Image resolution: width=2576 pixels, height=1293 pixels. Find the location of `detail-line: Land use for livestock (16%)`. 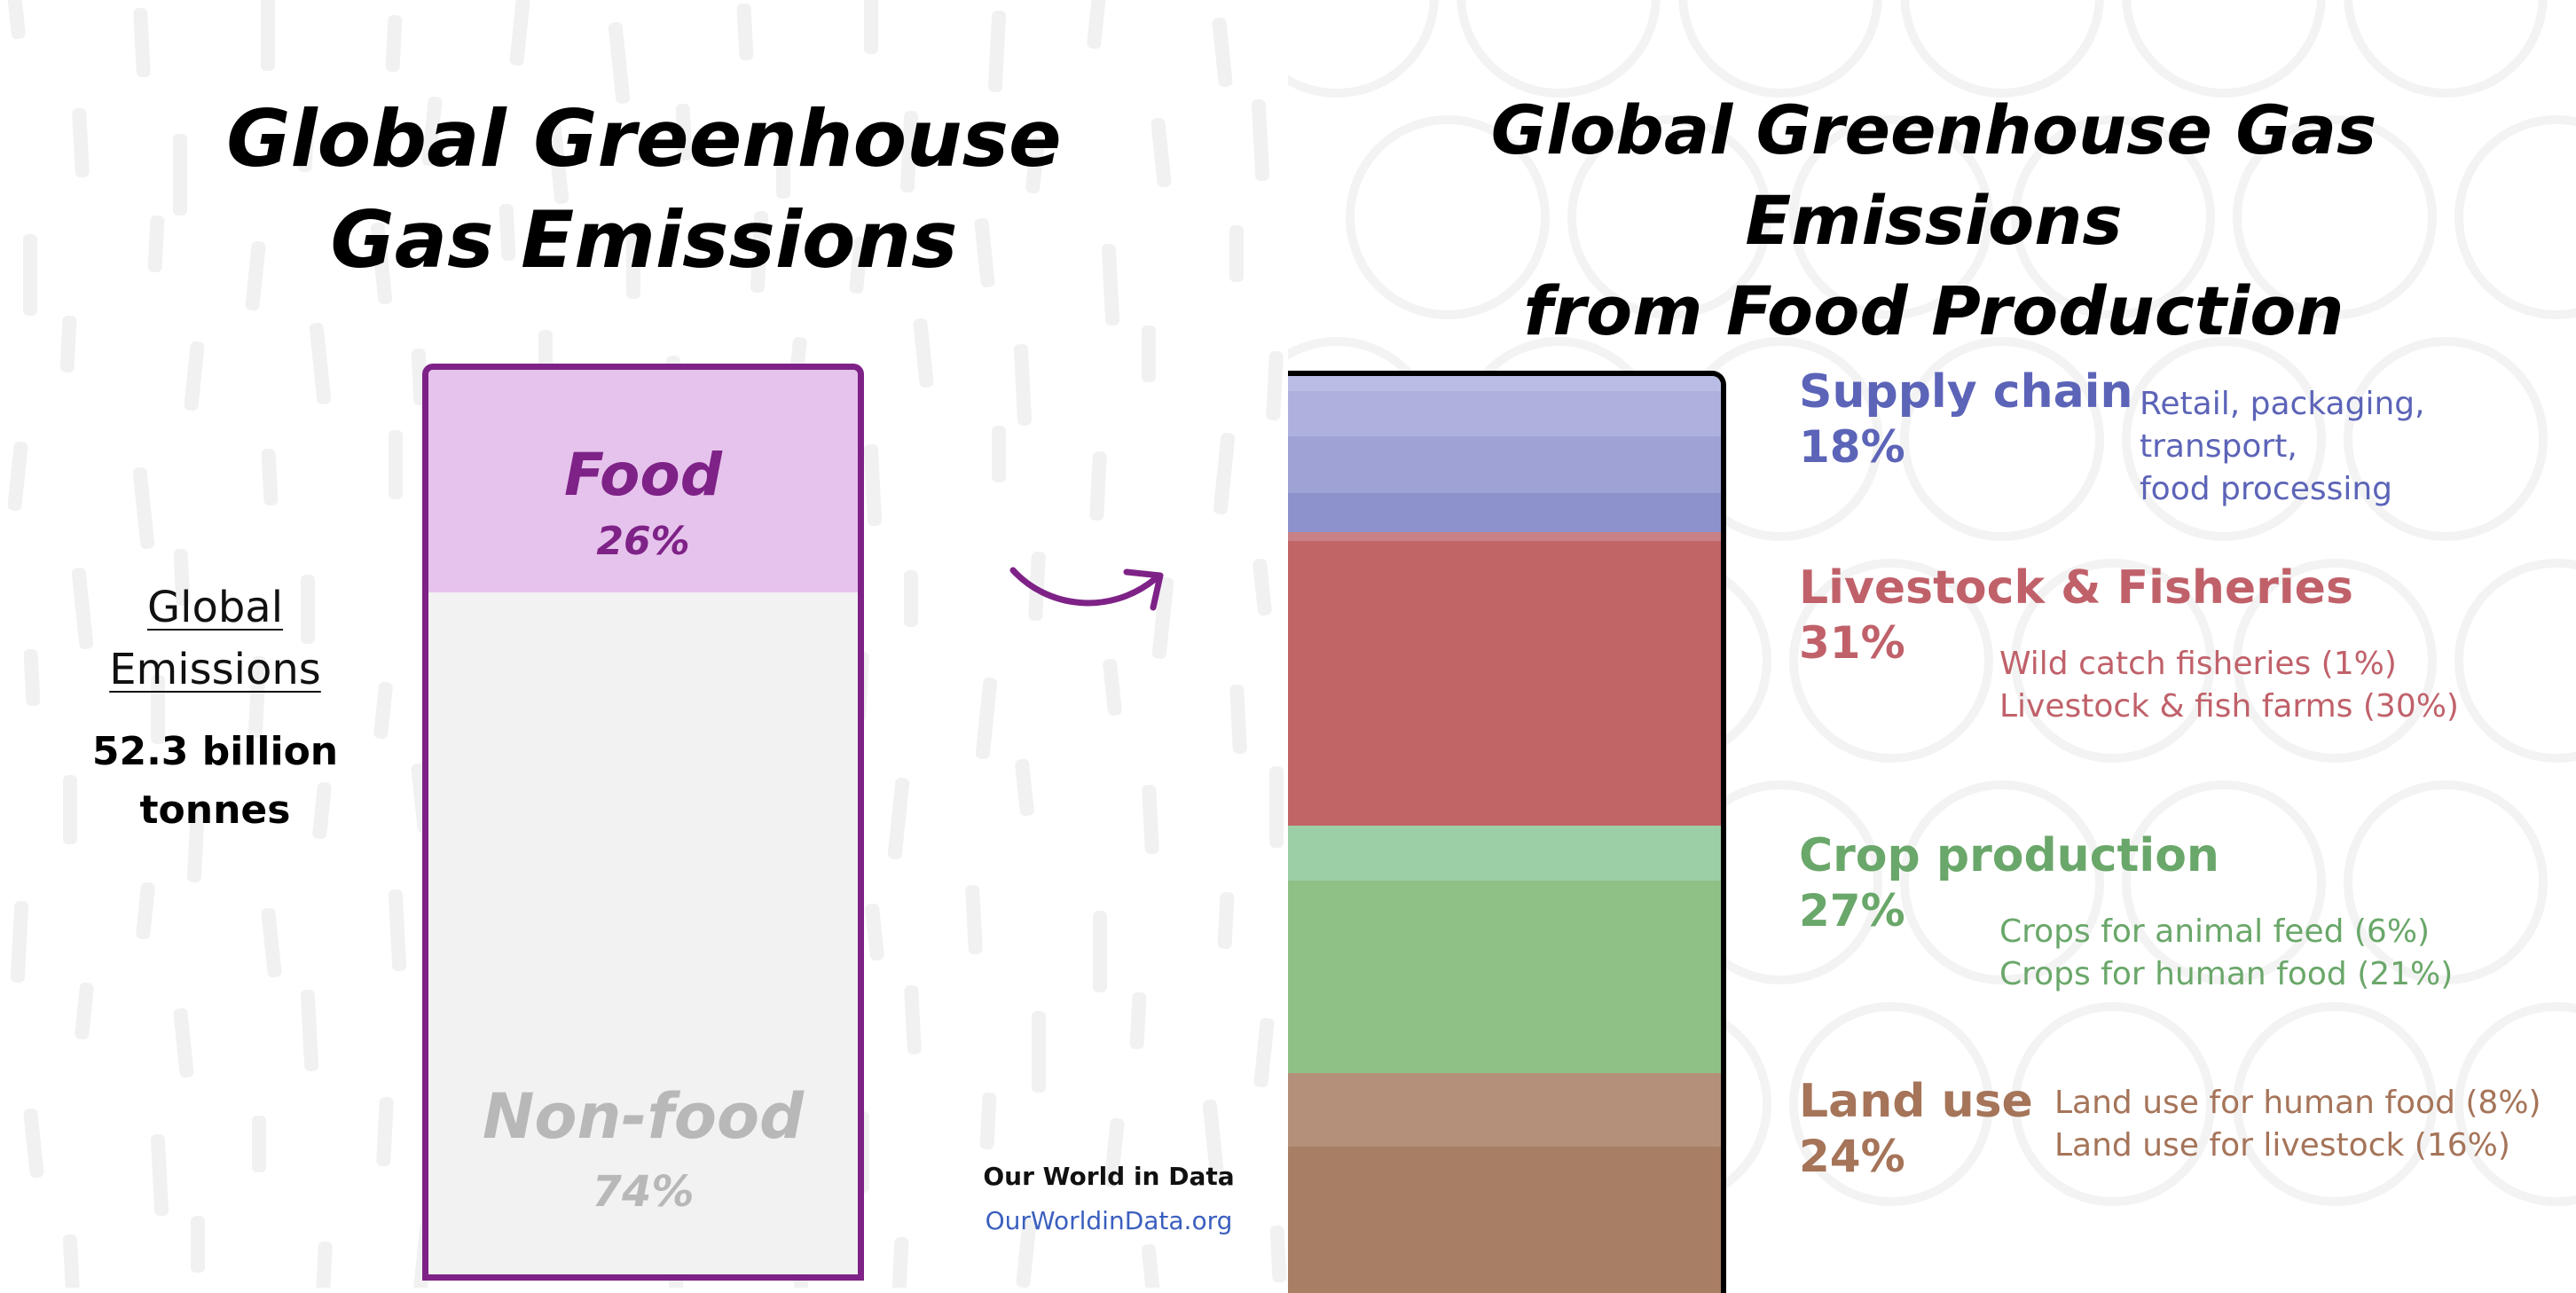

detail-line: Land use for livestock (16%) is located at coordinates (2282, 1145).